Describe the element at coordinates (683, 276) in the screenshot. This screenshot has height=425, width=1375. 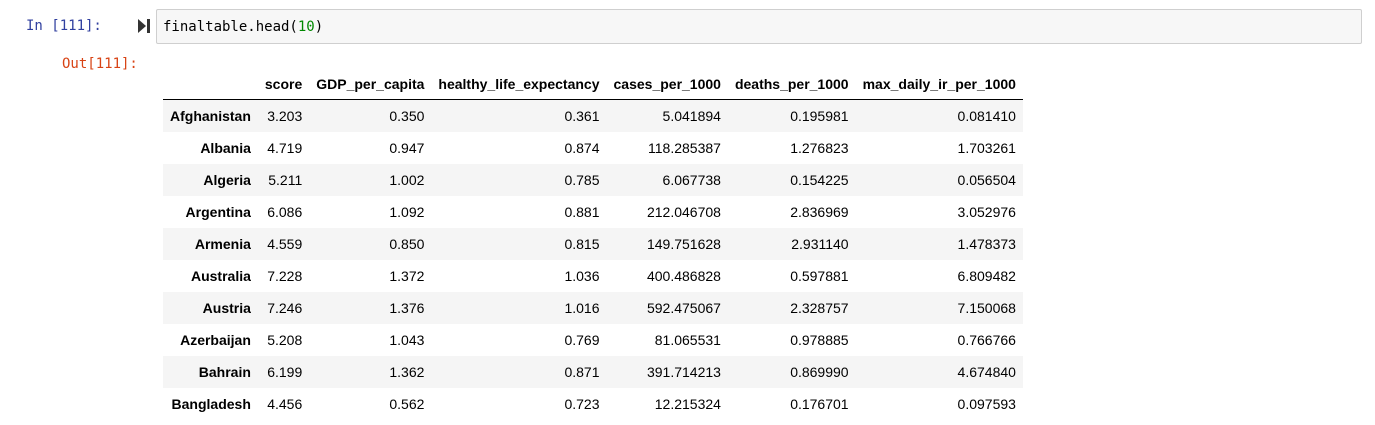
I see `table-cell: 400.486828` at that location.